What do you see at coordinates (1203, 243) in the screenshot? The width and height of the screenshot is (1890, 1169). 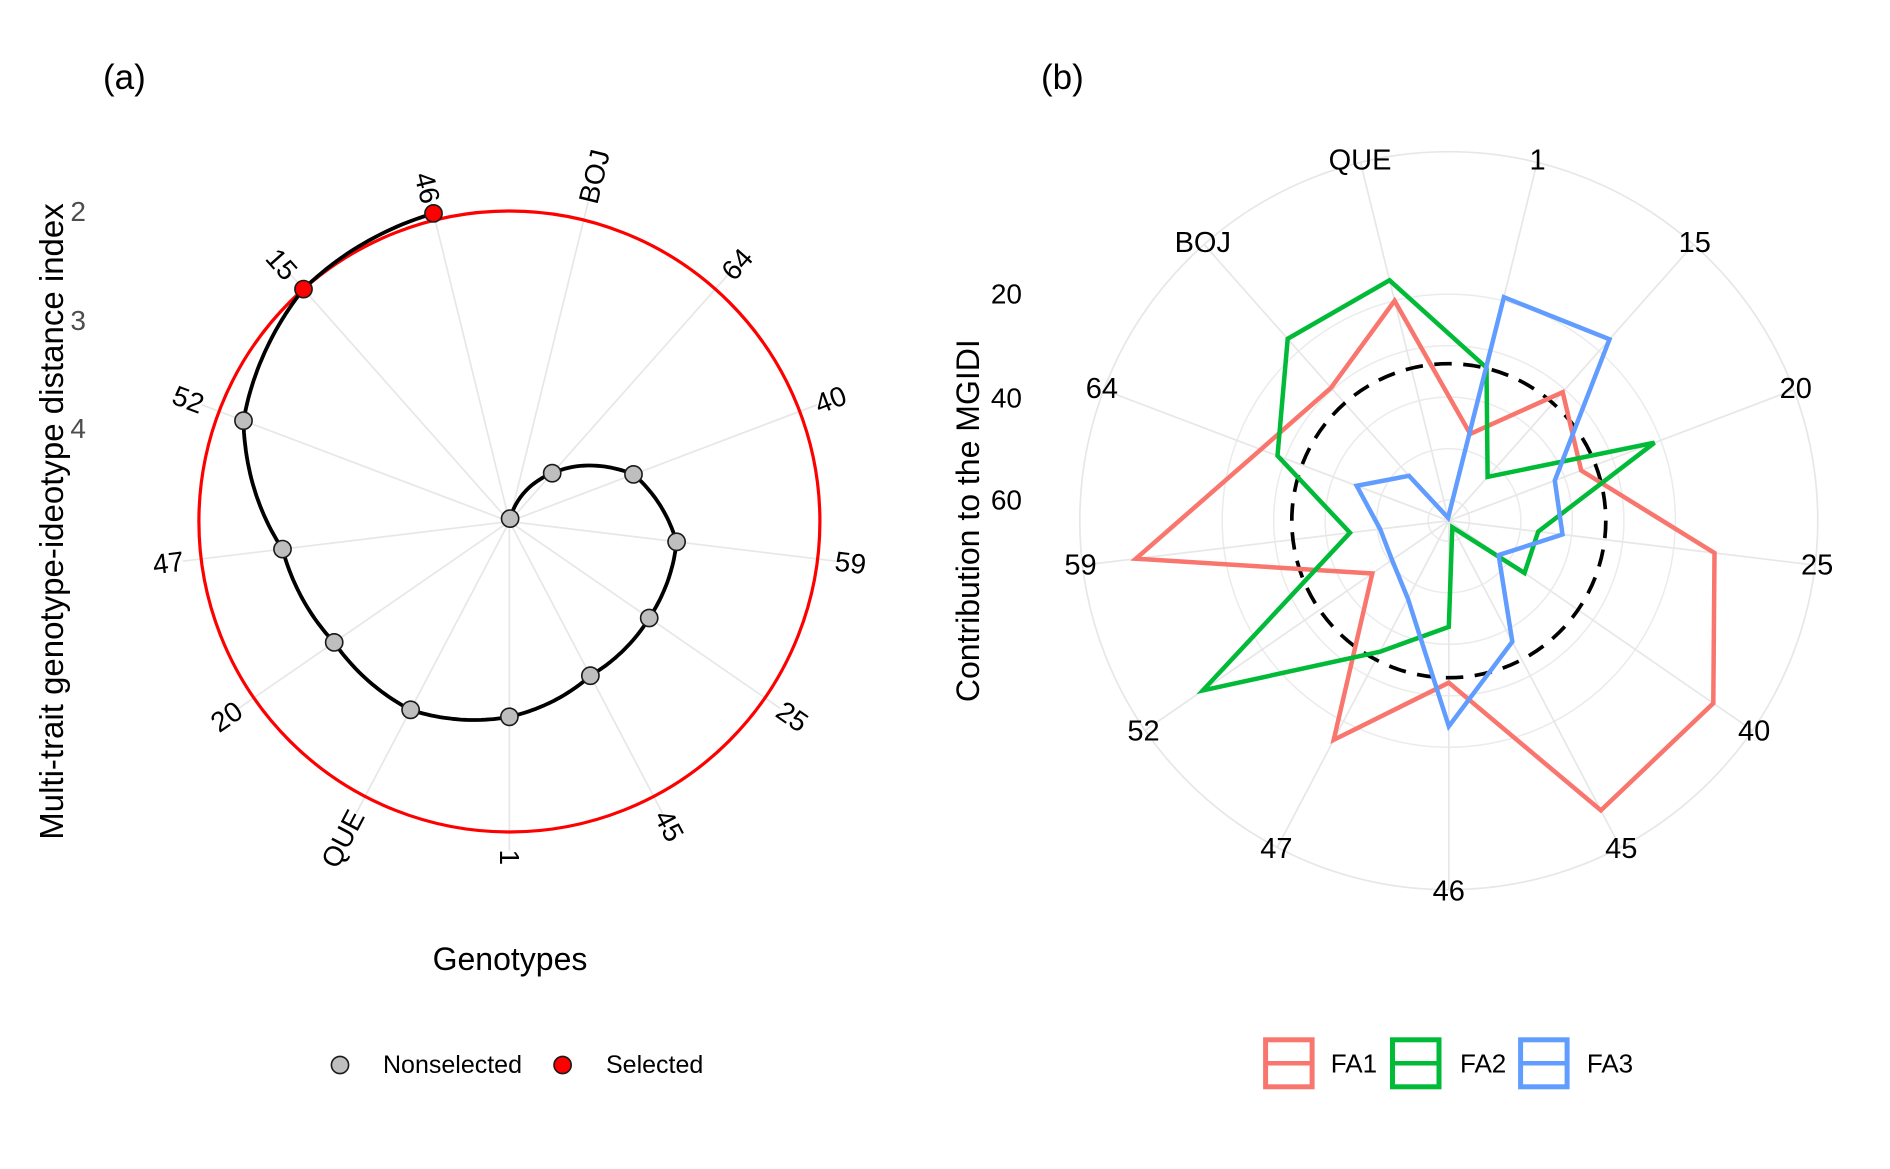 I see `svg-text: BOJ` at bounding box center [1203, 243].